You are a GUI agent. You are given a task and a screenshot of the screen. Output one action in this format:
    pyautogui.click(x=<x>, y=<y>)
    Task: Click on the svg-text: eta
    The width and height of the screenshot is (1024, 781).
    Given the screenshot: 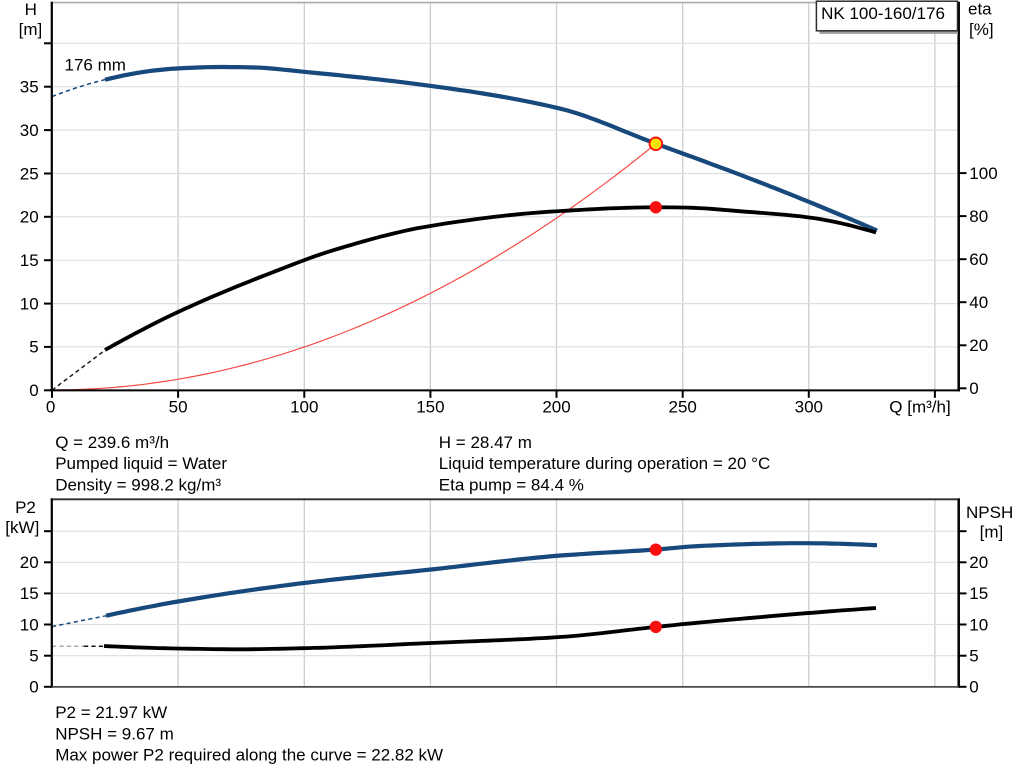 What is the action you would take?
    pyautogui.click(x=980, y=9)
    